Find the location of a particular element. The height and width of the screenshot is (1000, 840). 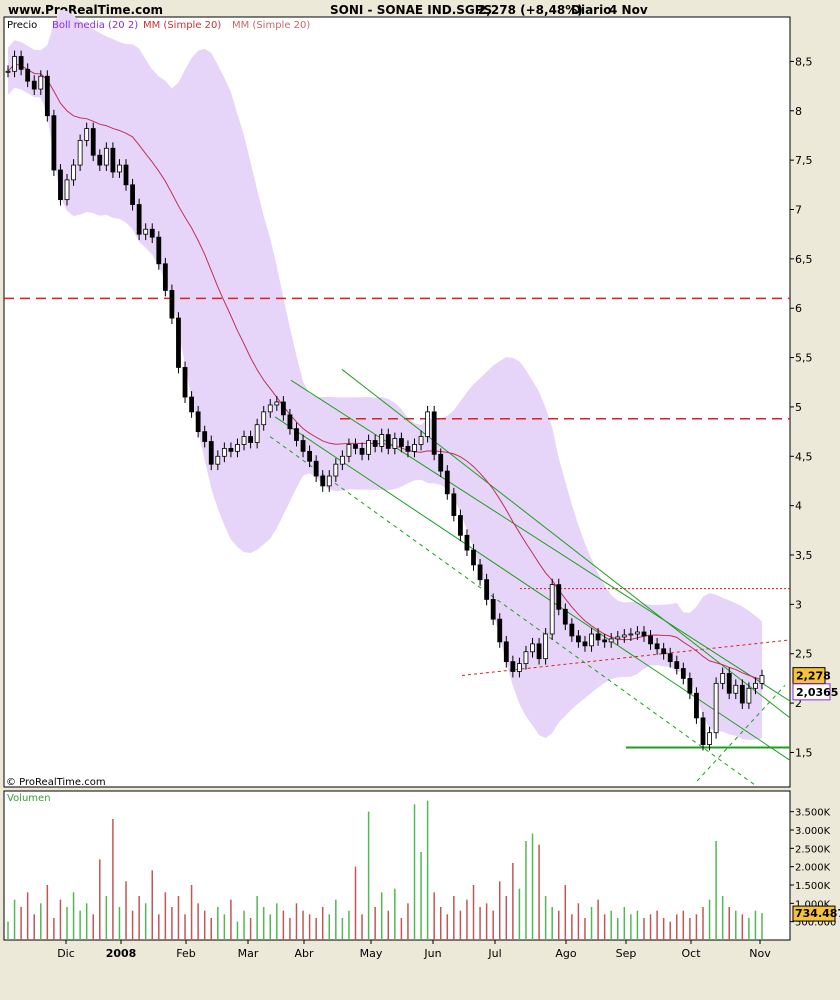

volume-label: Volumen is located at coordinates (29, 798).